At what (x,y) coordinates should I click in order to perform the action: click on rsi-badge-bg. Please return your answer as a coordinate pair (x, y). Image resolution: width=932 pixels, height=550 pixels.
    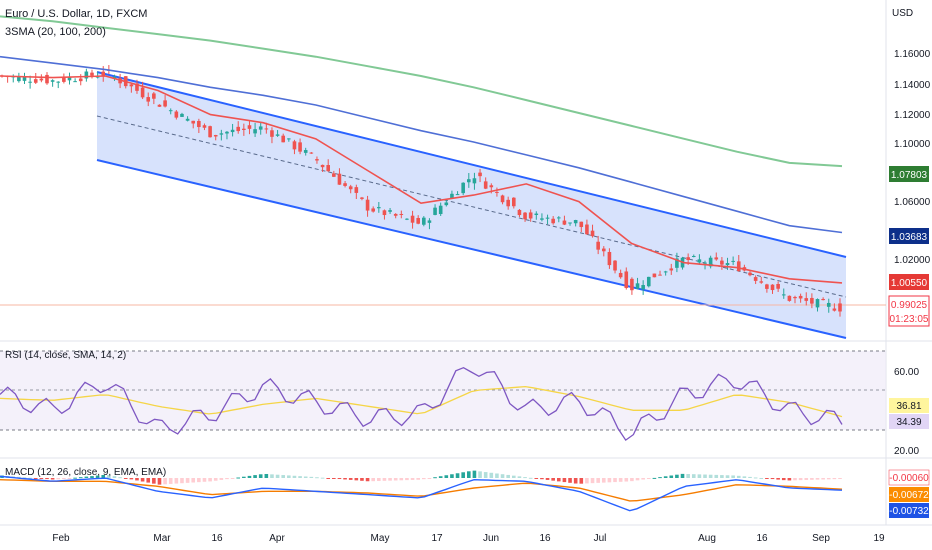
    Looking at the image, I should click on (909, 421).